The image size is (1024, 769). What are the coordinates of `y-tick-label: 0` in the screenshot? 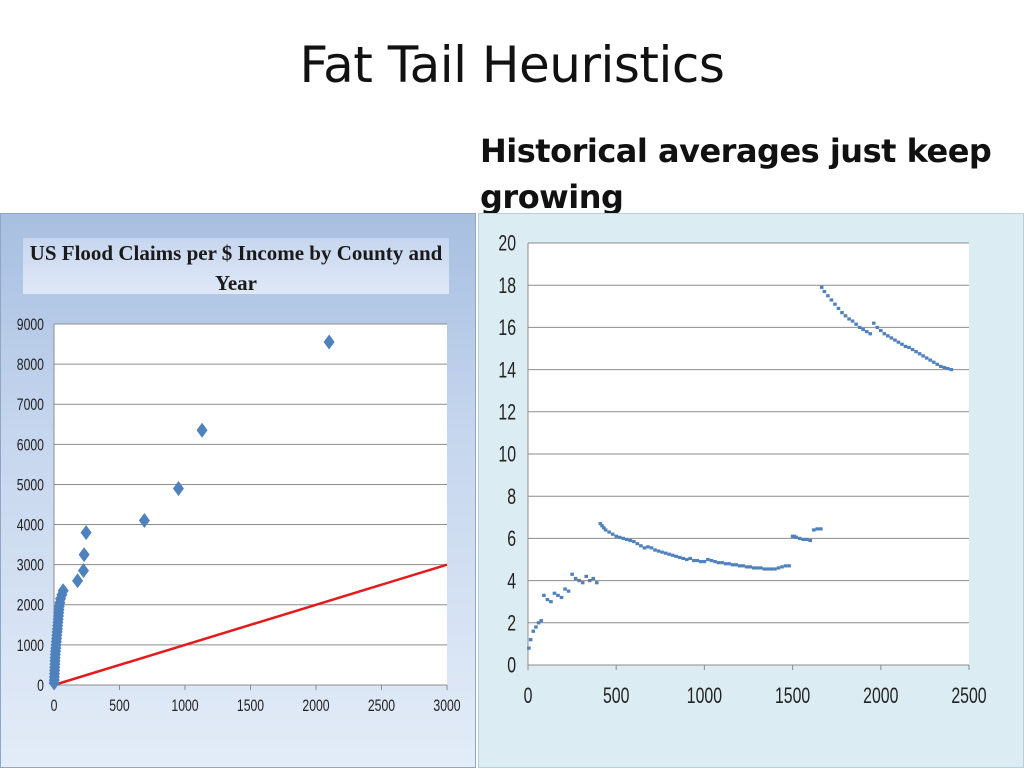 It's located at (511, 666).